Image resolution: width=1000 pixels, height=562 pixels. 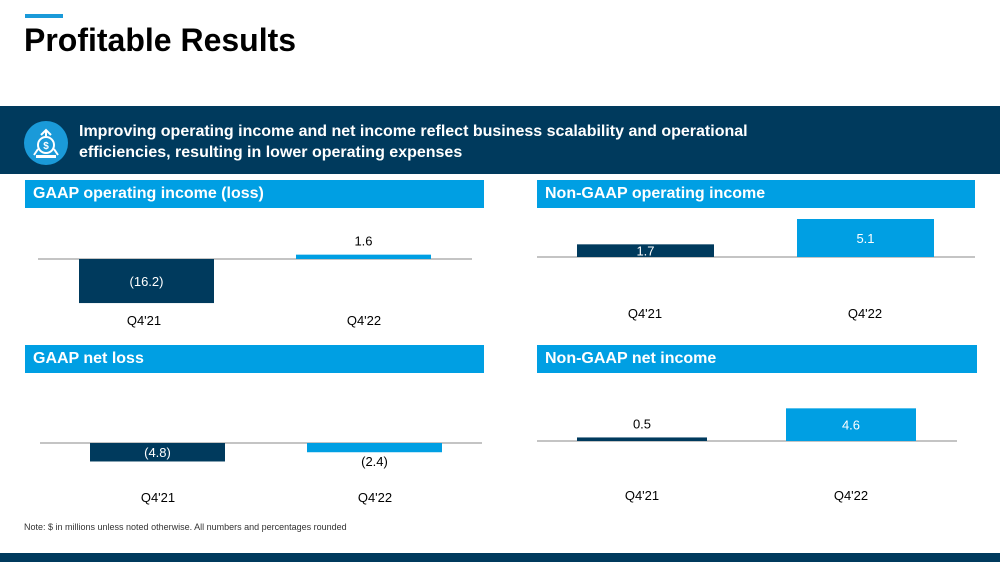 I want to click on data-label: 1.6, so click(x=363, y=241).